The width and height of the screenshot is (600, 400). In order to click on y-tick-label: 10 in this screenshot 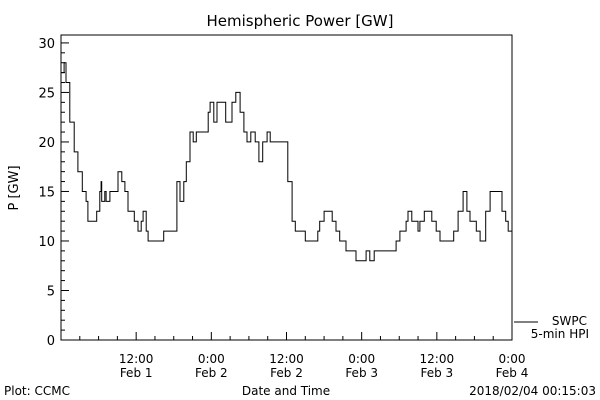, I will do `click(46, 242)`.